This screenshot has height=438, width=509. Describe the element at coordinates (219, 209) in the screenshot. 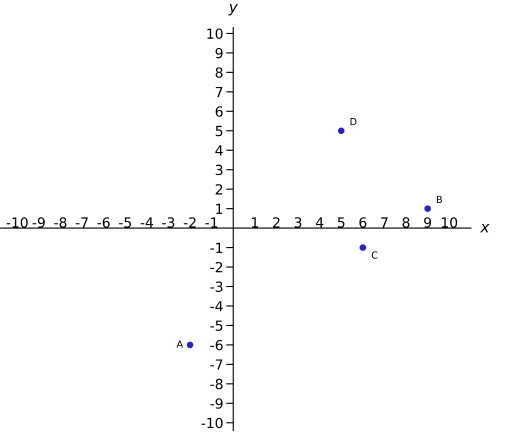

I see `y-tick-label: 1` at that location.